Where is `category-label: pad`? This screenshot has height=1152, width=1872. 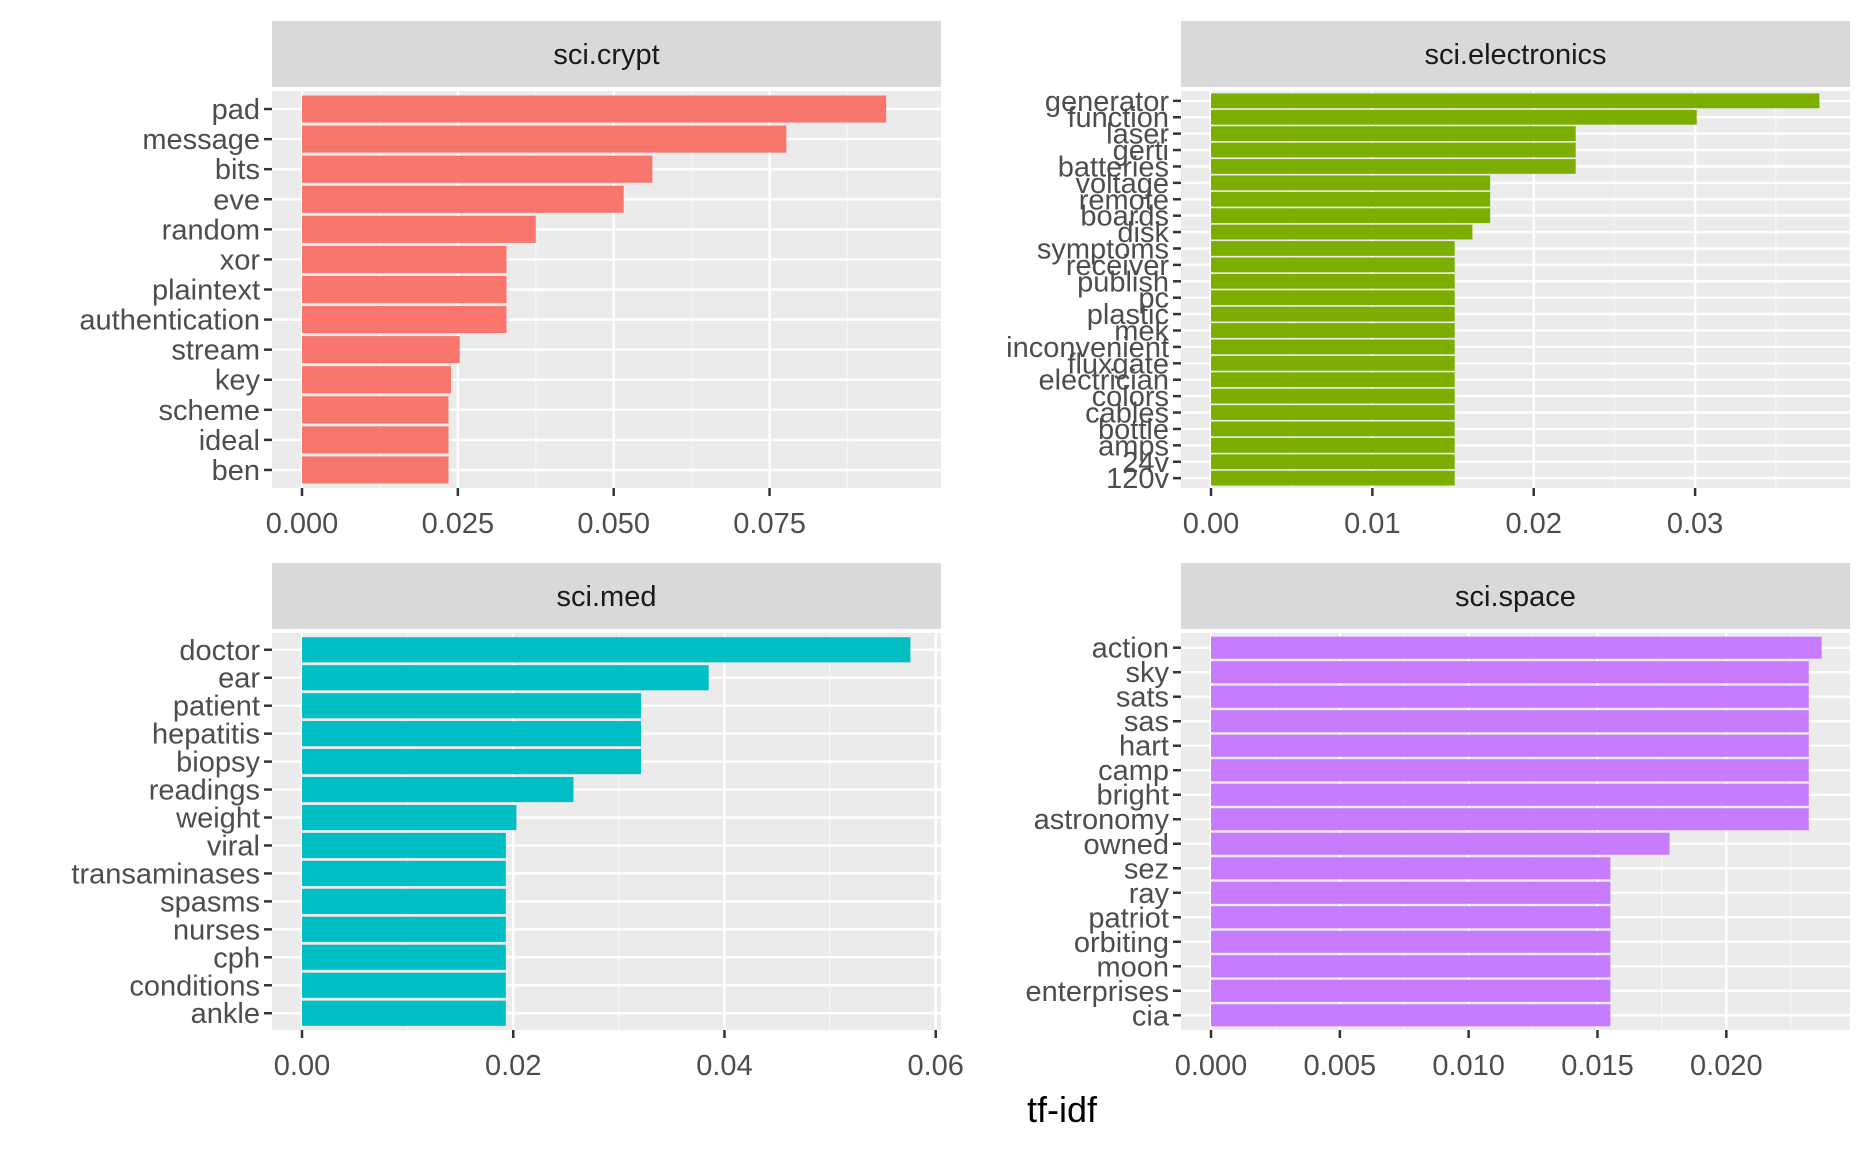
category-label: pad is located at coordinates (236, 110).